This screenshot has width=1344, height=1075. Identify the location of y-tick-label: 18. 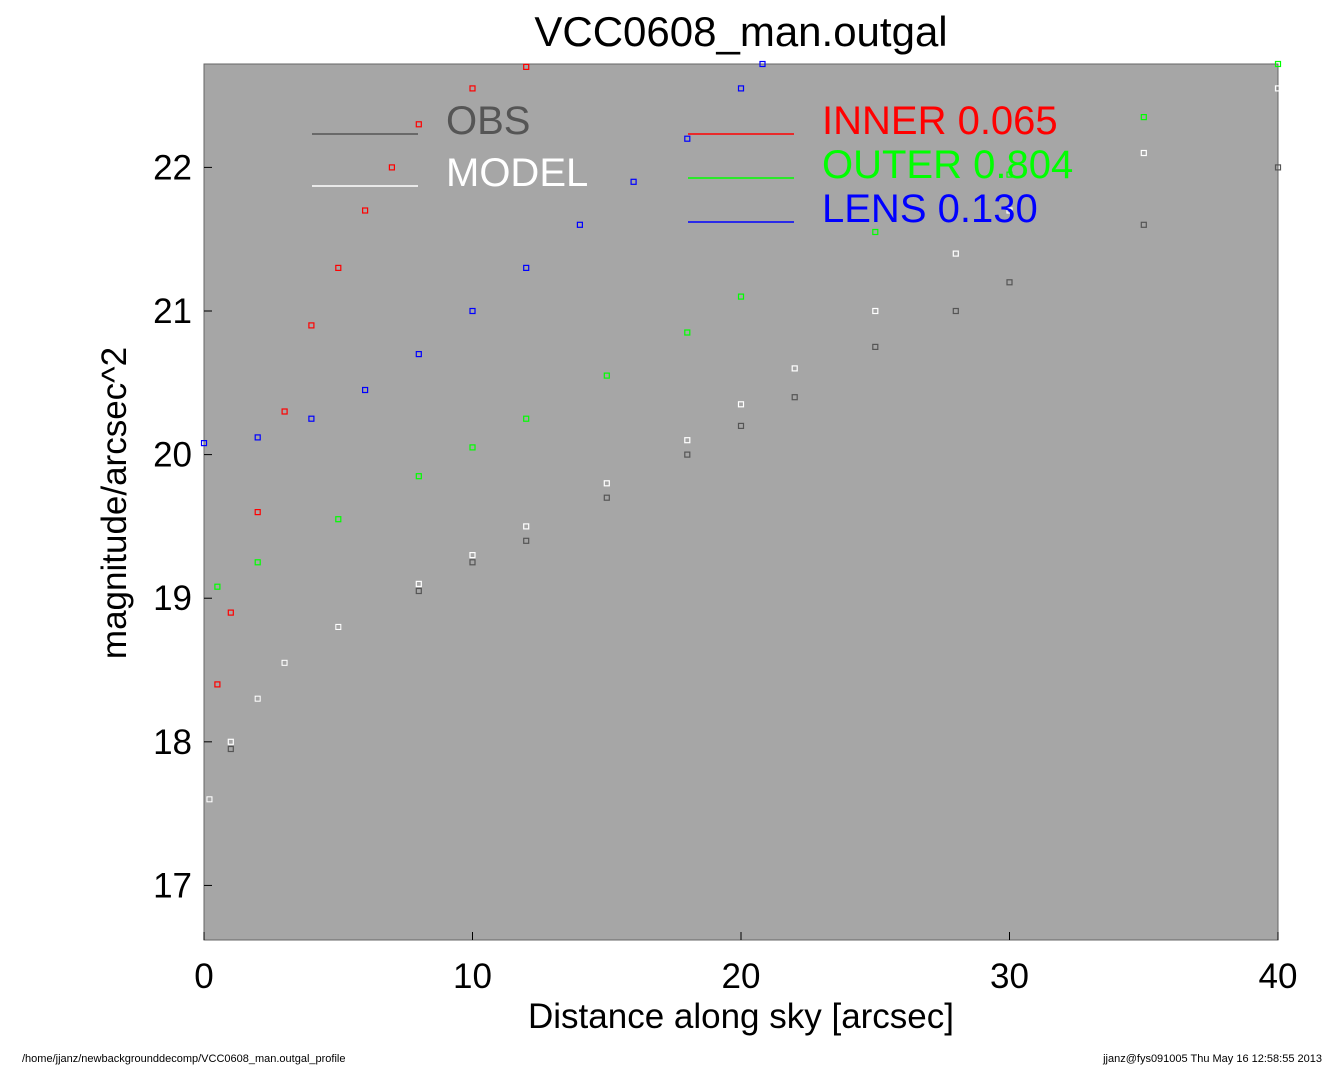
(172, 742).